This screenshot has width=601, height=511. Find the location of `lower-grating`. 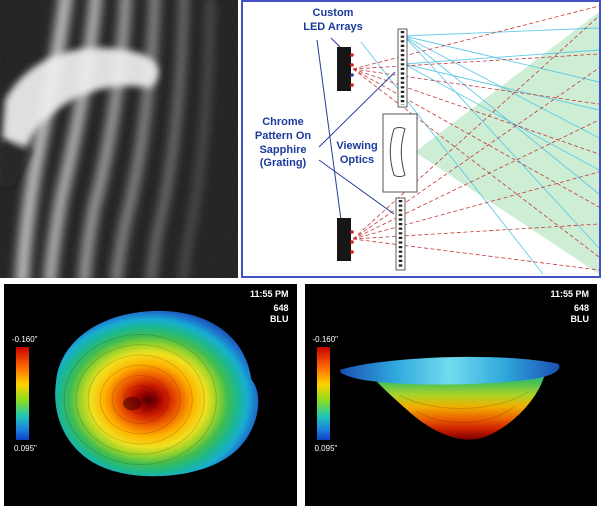

lower-grating is located at coordinates (400, 234).